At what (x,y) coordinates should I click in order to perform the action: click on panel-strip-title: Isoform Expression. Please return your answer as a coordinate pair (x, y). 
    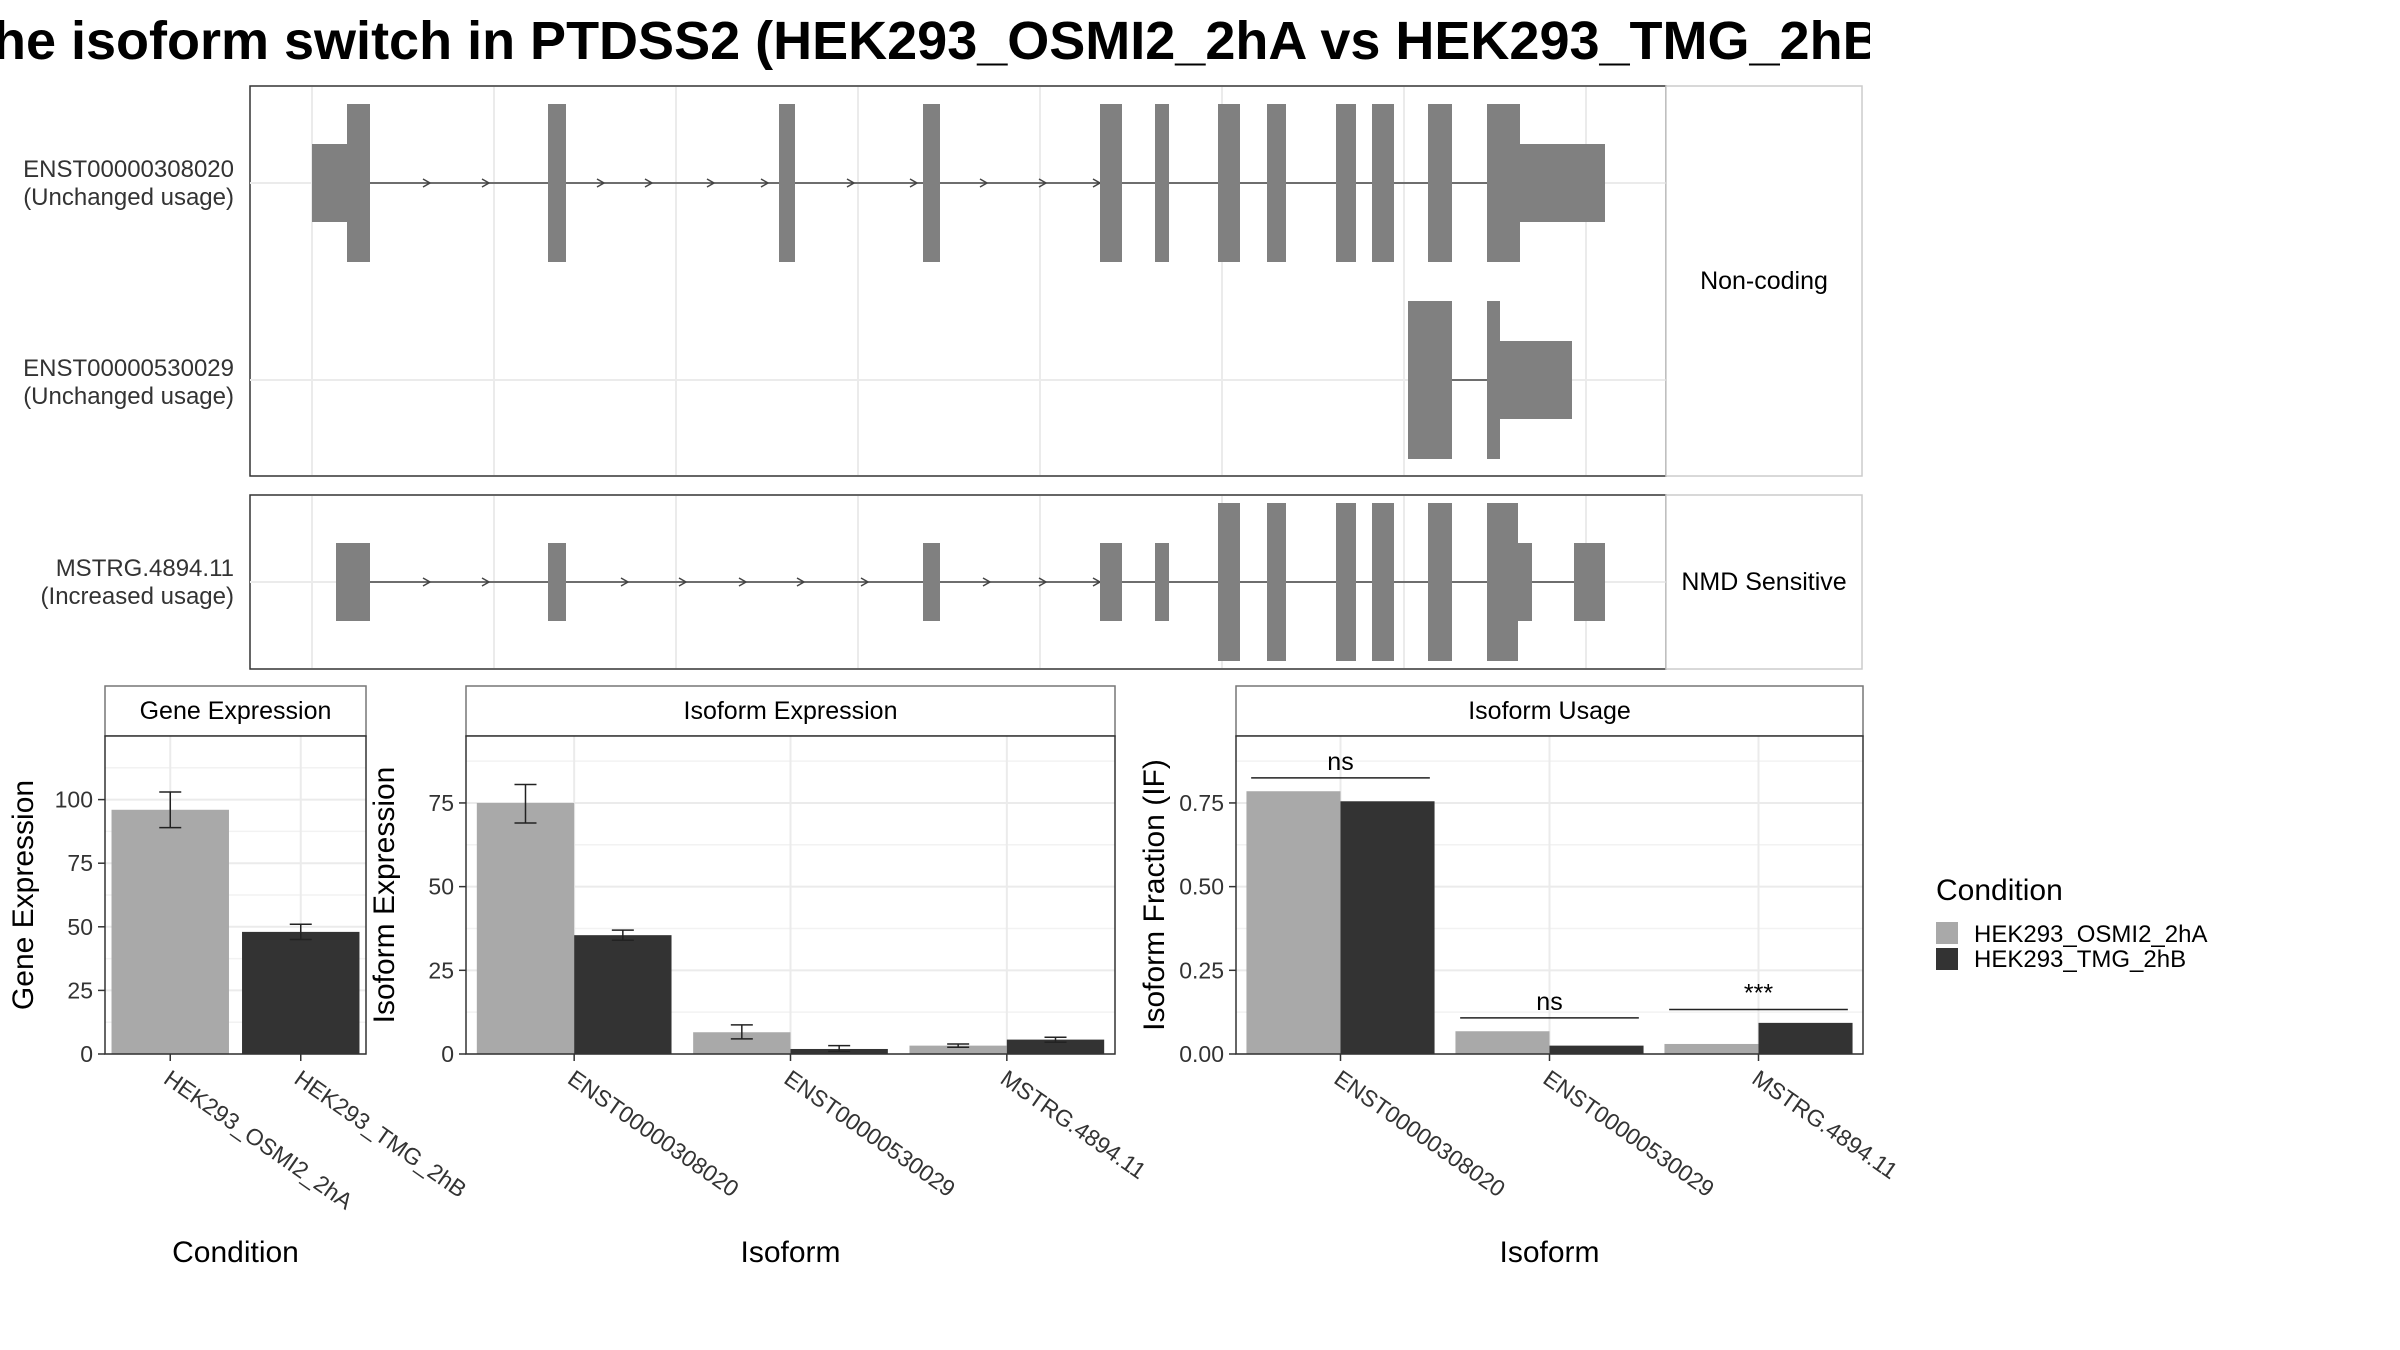
    Looking at the image, I should click on (791, 711).